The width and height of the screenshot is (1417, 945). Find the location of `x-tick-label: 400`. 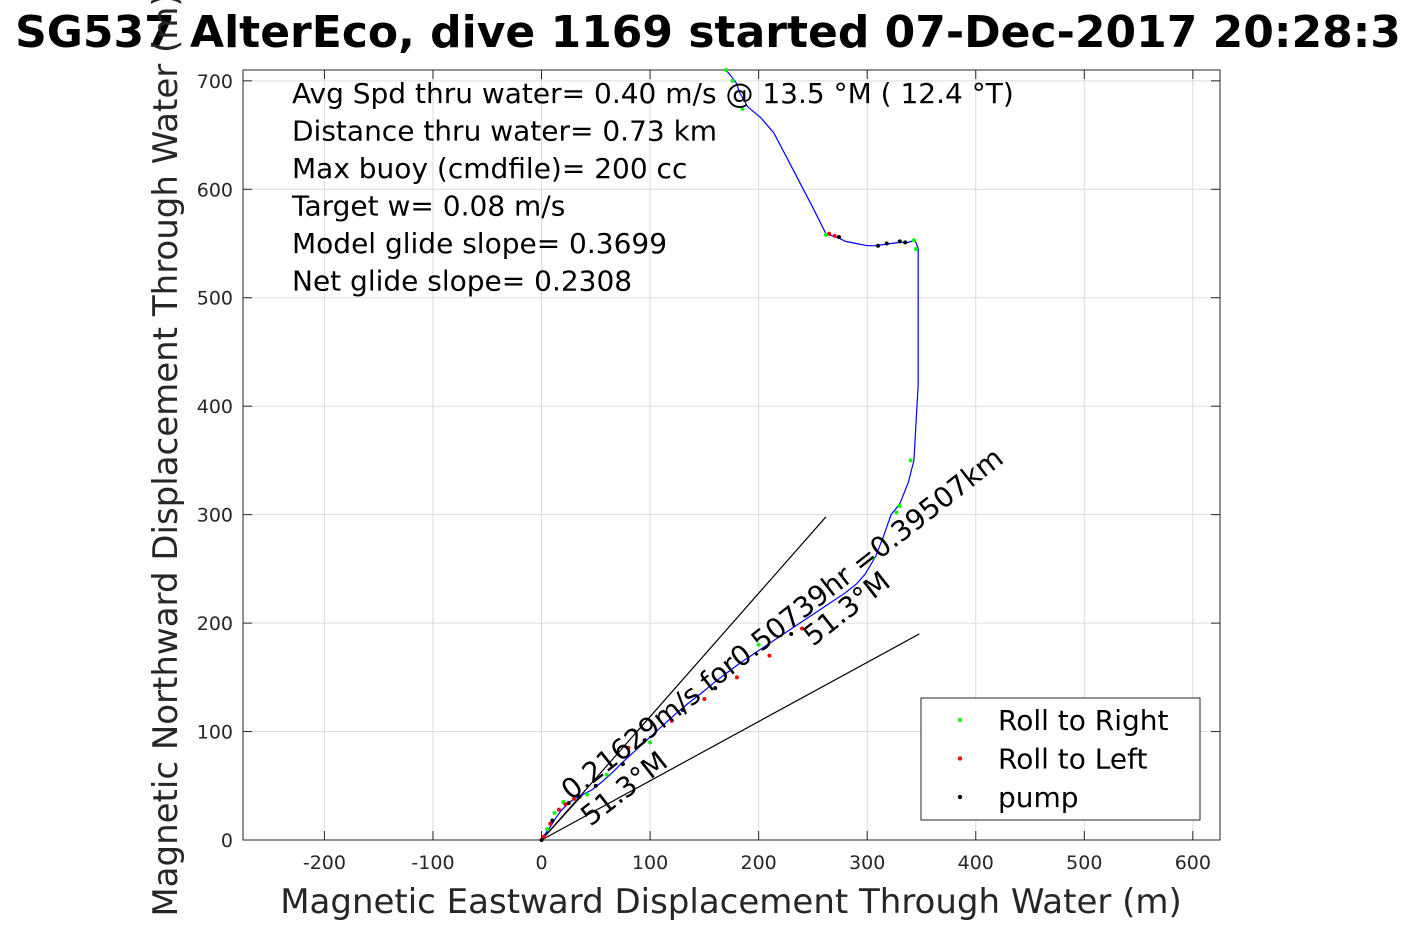

x-tick-label: 400 is located at coordinates (976, 863).